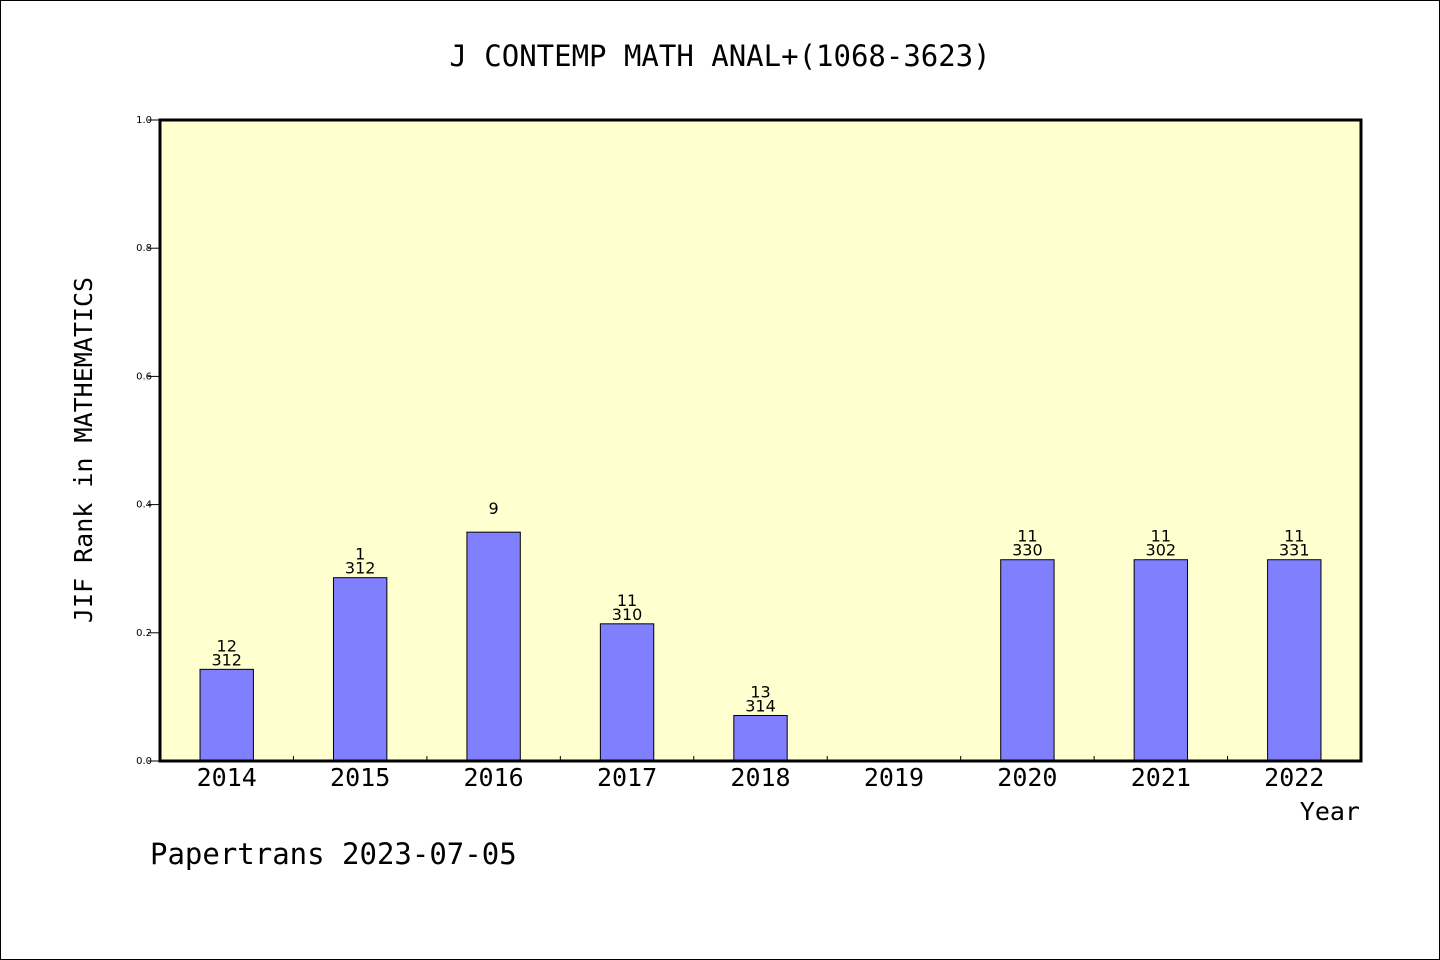 This screenshot has height=960, width=1440. Describe the element at coordinates (144, 120) in the screenshot. I see `y-tick-label: 1.0` at that location.